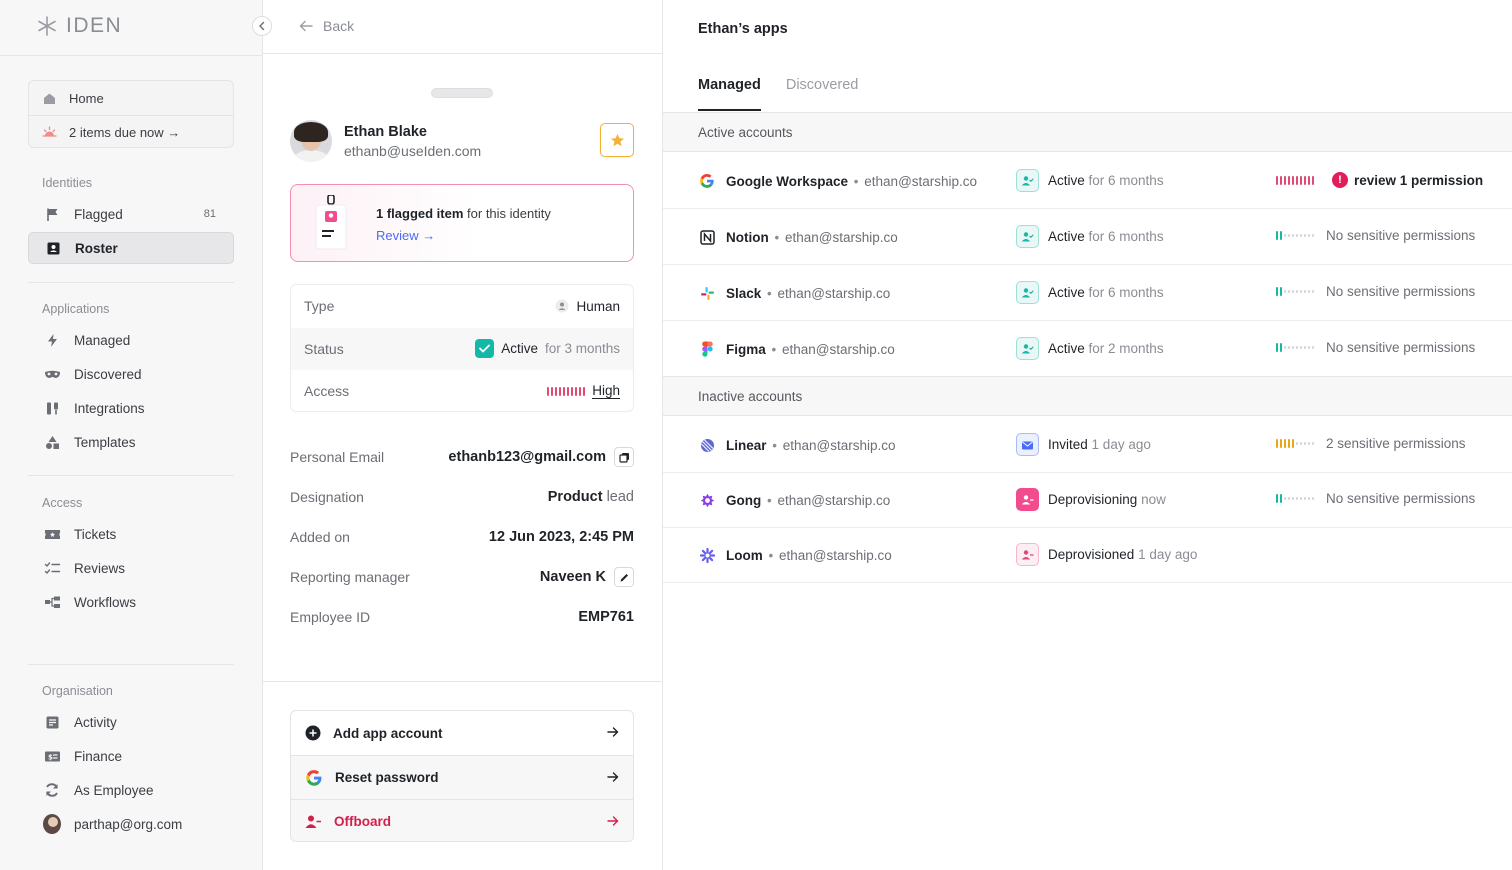 This screenshot has height=870, width=1512. What do you see at coordinates (388, 733) in the screenshot?
I see `add-app-account-label: Add app account` at bounding box center [388, 733].